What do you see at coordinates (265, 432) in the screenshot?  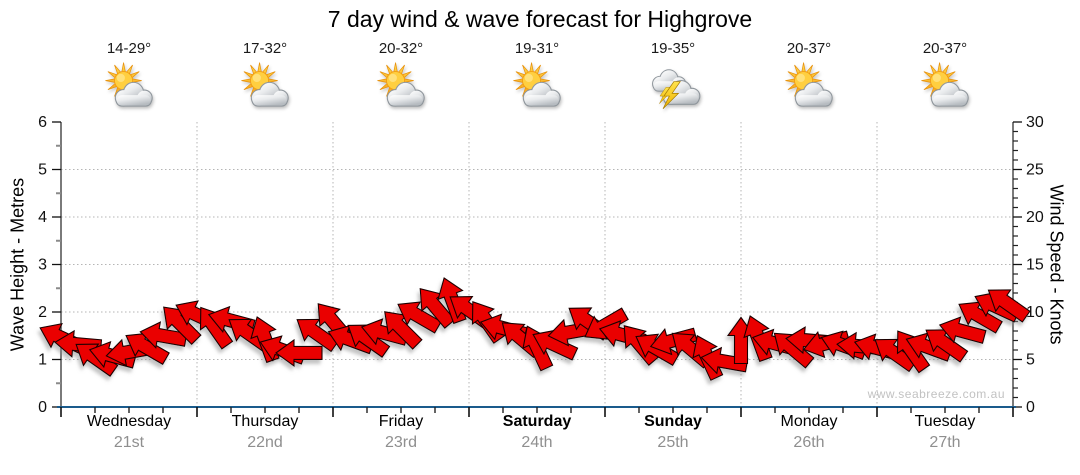 I see `day-label: Thursday 22nd` at bounding box center [265, 432].